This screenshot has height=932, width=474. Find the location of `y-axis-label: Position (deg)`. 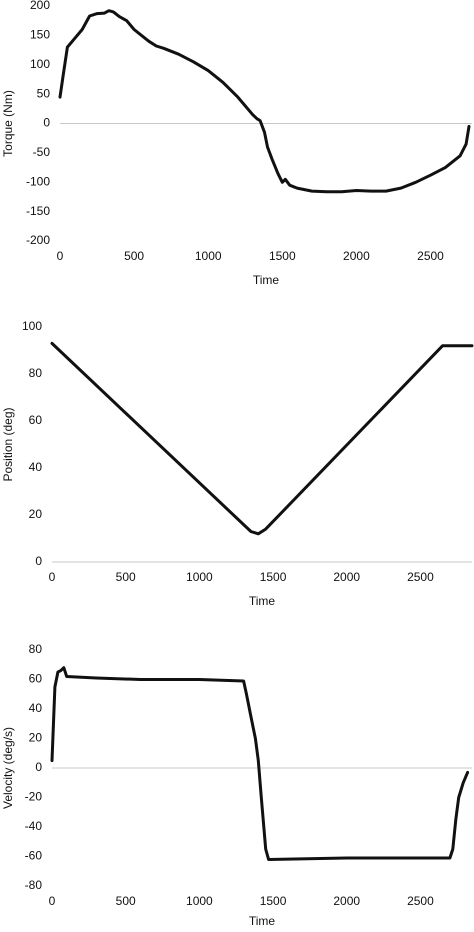

y-axis-label: Position (deg) is located at coordinates (8, 444).